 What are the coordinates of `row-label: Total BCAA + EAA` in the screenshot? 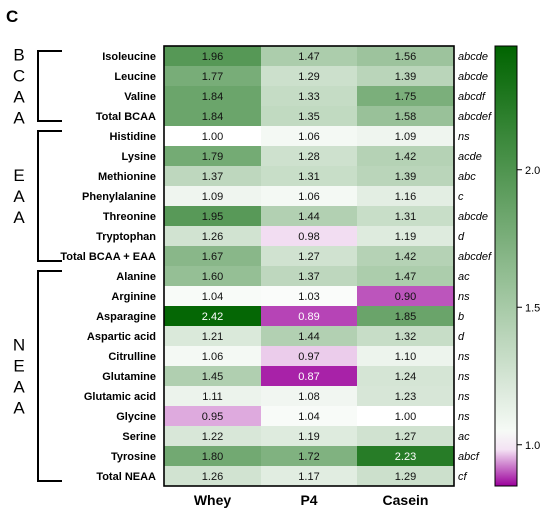 It's located at (108, 257).